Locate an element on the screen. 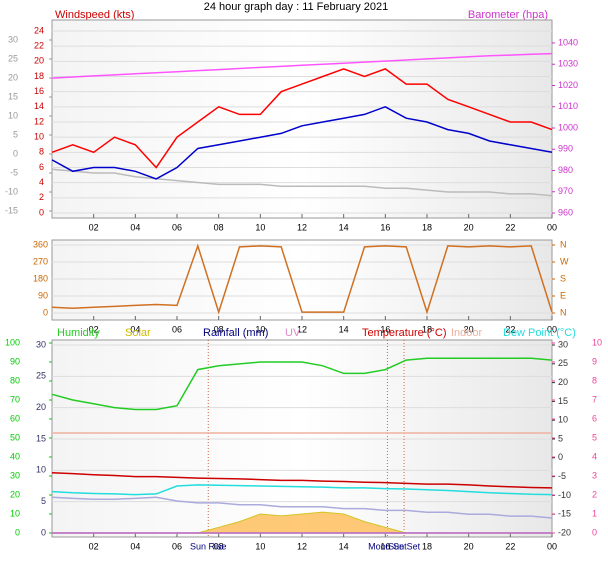  y2-tick-label: 0 is located at coordinates (560, 457).